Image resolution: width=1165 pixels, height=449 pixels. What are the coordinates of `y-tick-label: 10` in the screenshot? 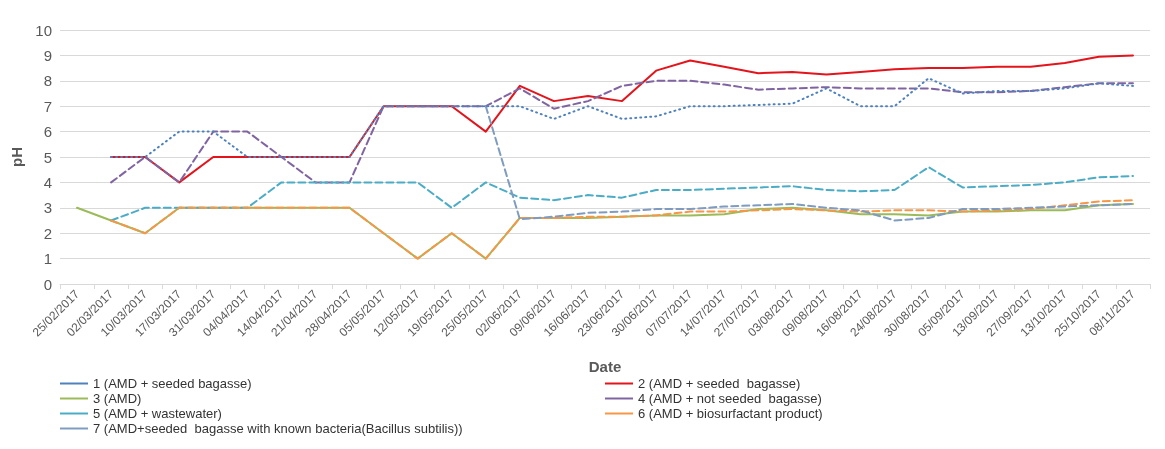 It's located at (43, 30).